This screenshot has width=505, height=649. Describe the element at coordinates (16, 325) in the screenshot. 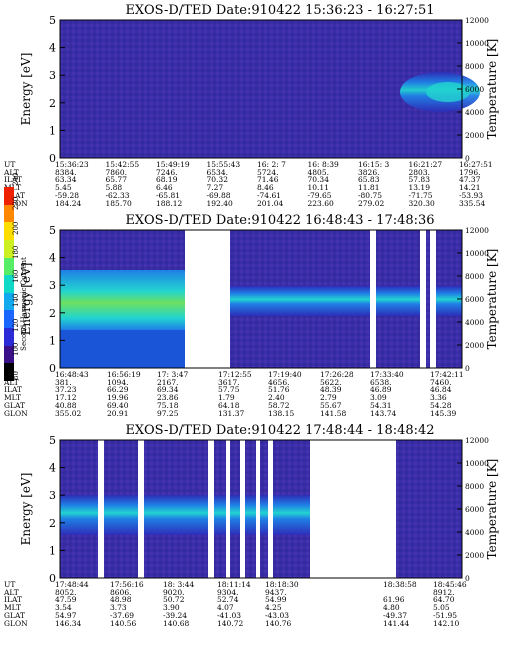

I see `colorbar-tick-label: 120` at that location.